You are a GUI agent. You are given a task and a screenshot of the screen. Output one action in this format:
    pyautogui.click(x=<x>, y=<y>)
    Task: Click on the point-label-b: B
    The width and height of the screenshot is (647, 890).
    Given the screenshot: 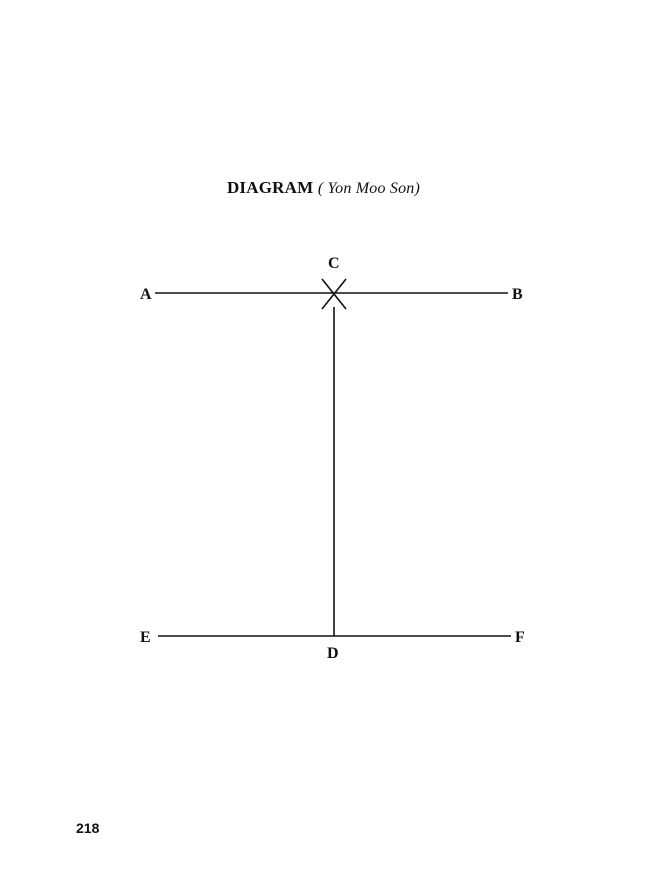 What is the action you would take?
    pyautogui.click(x=517, y=294)
    